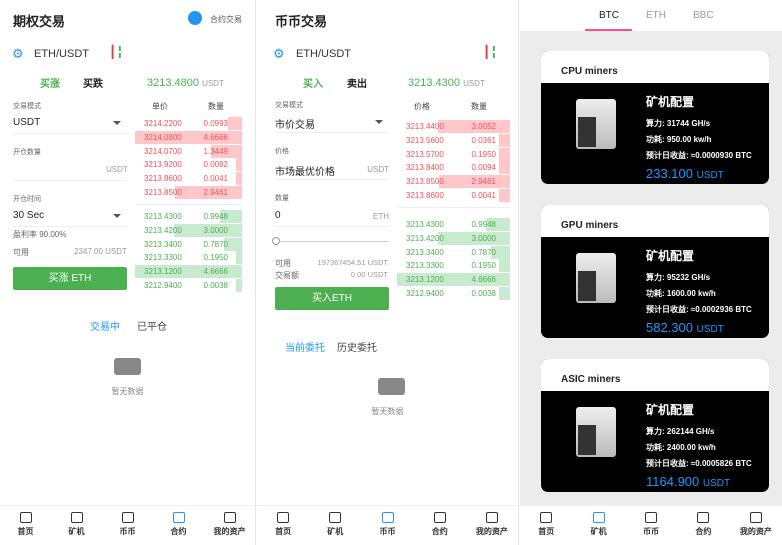 This screenshot has height=545, width=782. Describe the element at coordinates (215, 272) in the screenshot. I see `row-qty: 4.6666` at that location.